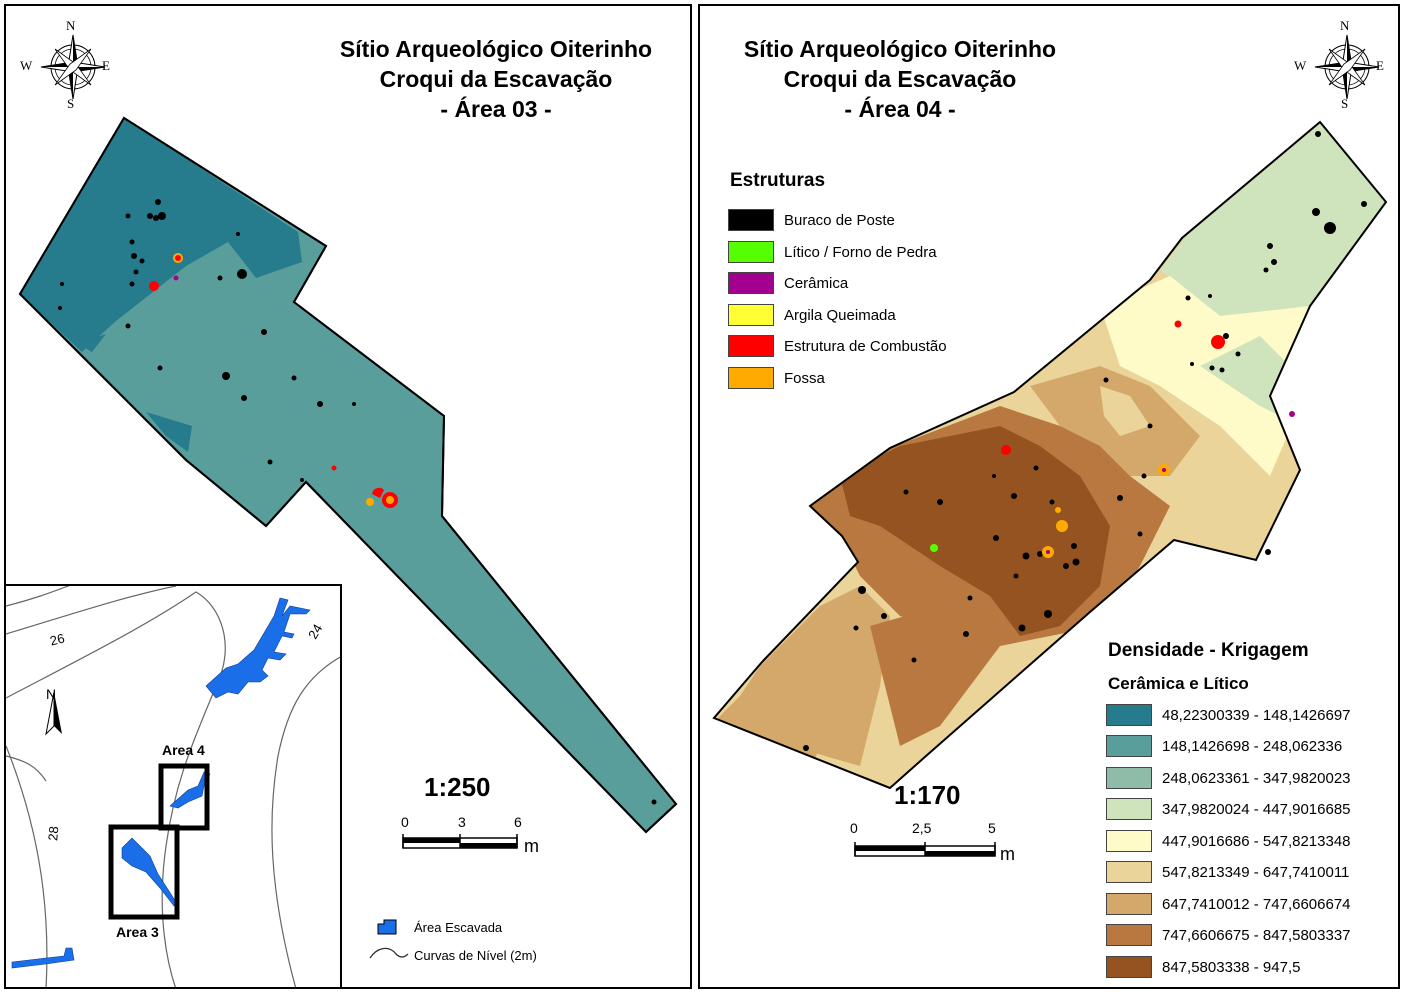 This screenshot has width=1403, height=993. I want to click on scale-tick-1: 2,5, so click(922, 828).